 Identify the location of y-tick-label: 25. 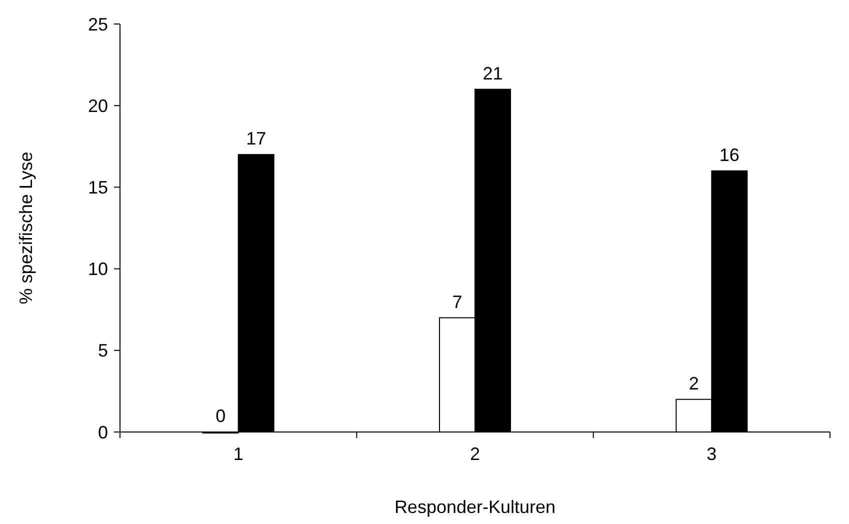
(98, 24).